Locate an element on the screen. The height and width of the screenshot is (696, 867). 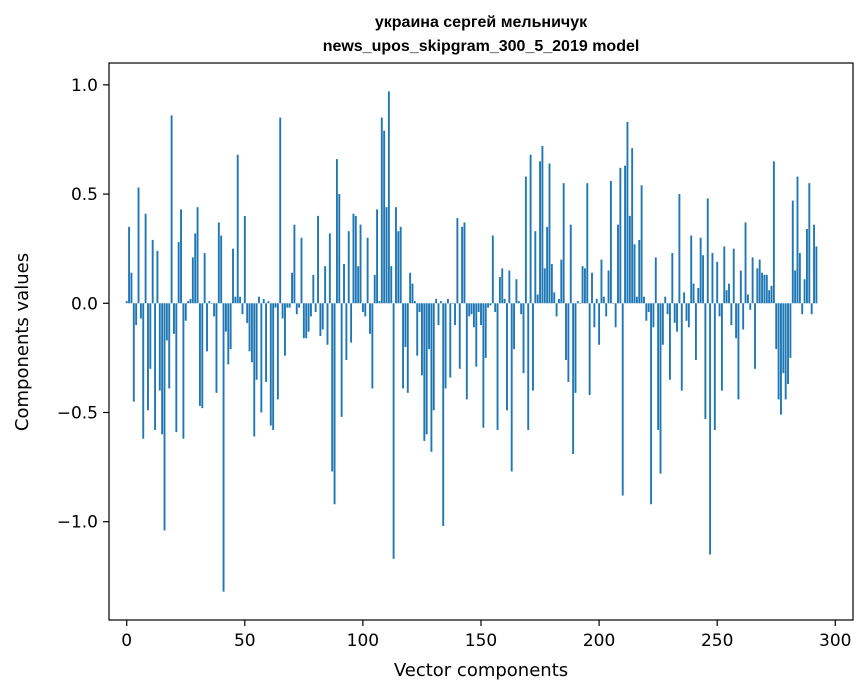
y-tick-label: 0.0 is located at coordinates (84, 304).